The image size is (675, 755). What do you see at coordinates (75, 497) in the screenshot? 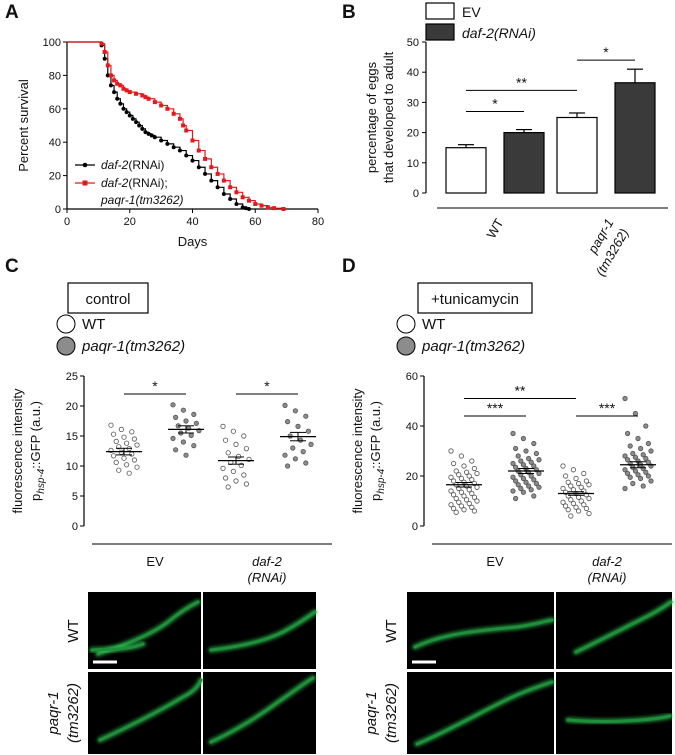
I see `c-y-tick-label: 5` at bounding box center [75, 497].